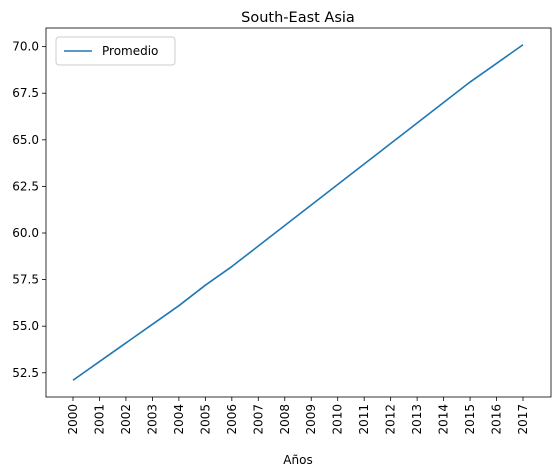  Describe the element at coordinates (391, 419) in the screenshot. I see `x-tick-label: 2012` at that location.